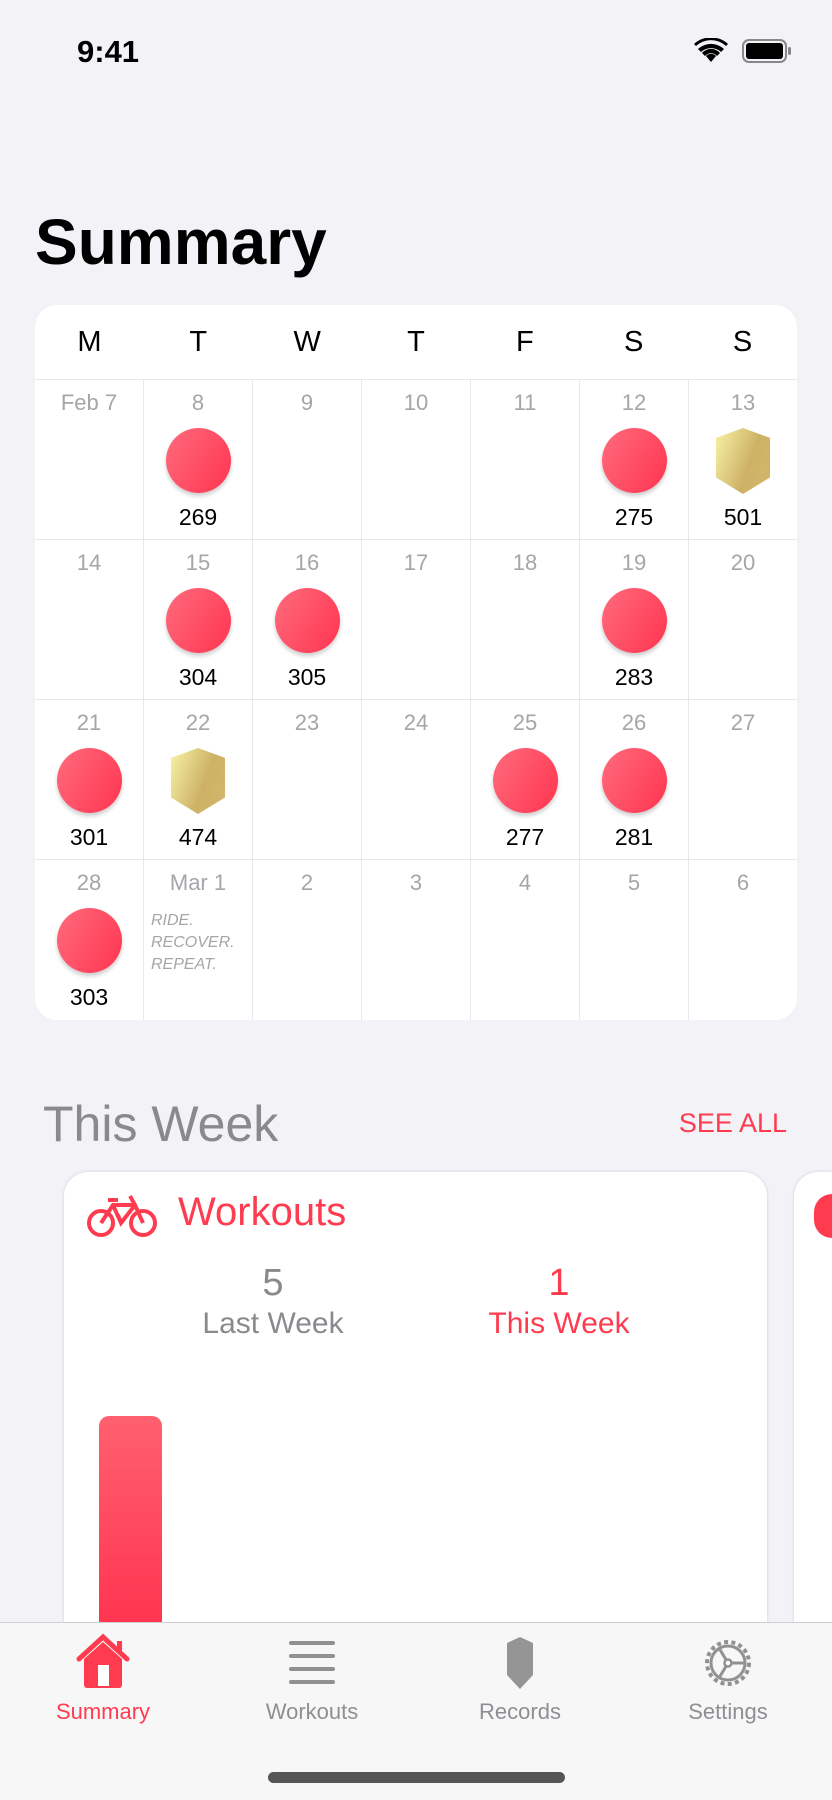 The width and height of the screenshot is (832, 1800). I want to click on note-line: RECOVER., so click(193, 942).